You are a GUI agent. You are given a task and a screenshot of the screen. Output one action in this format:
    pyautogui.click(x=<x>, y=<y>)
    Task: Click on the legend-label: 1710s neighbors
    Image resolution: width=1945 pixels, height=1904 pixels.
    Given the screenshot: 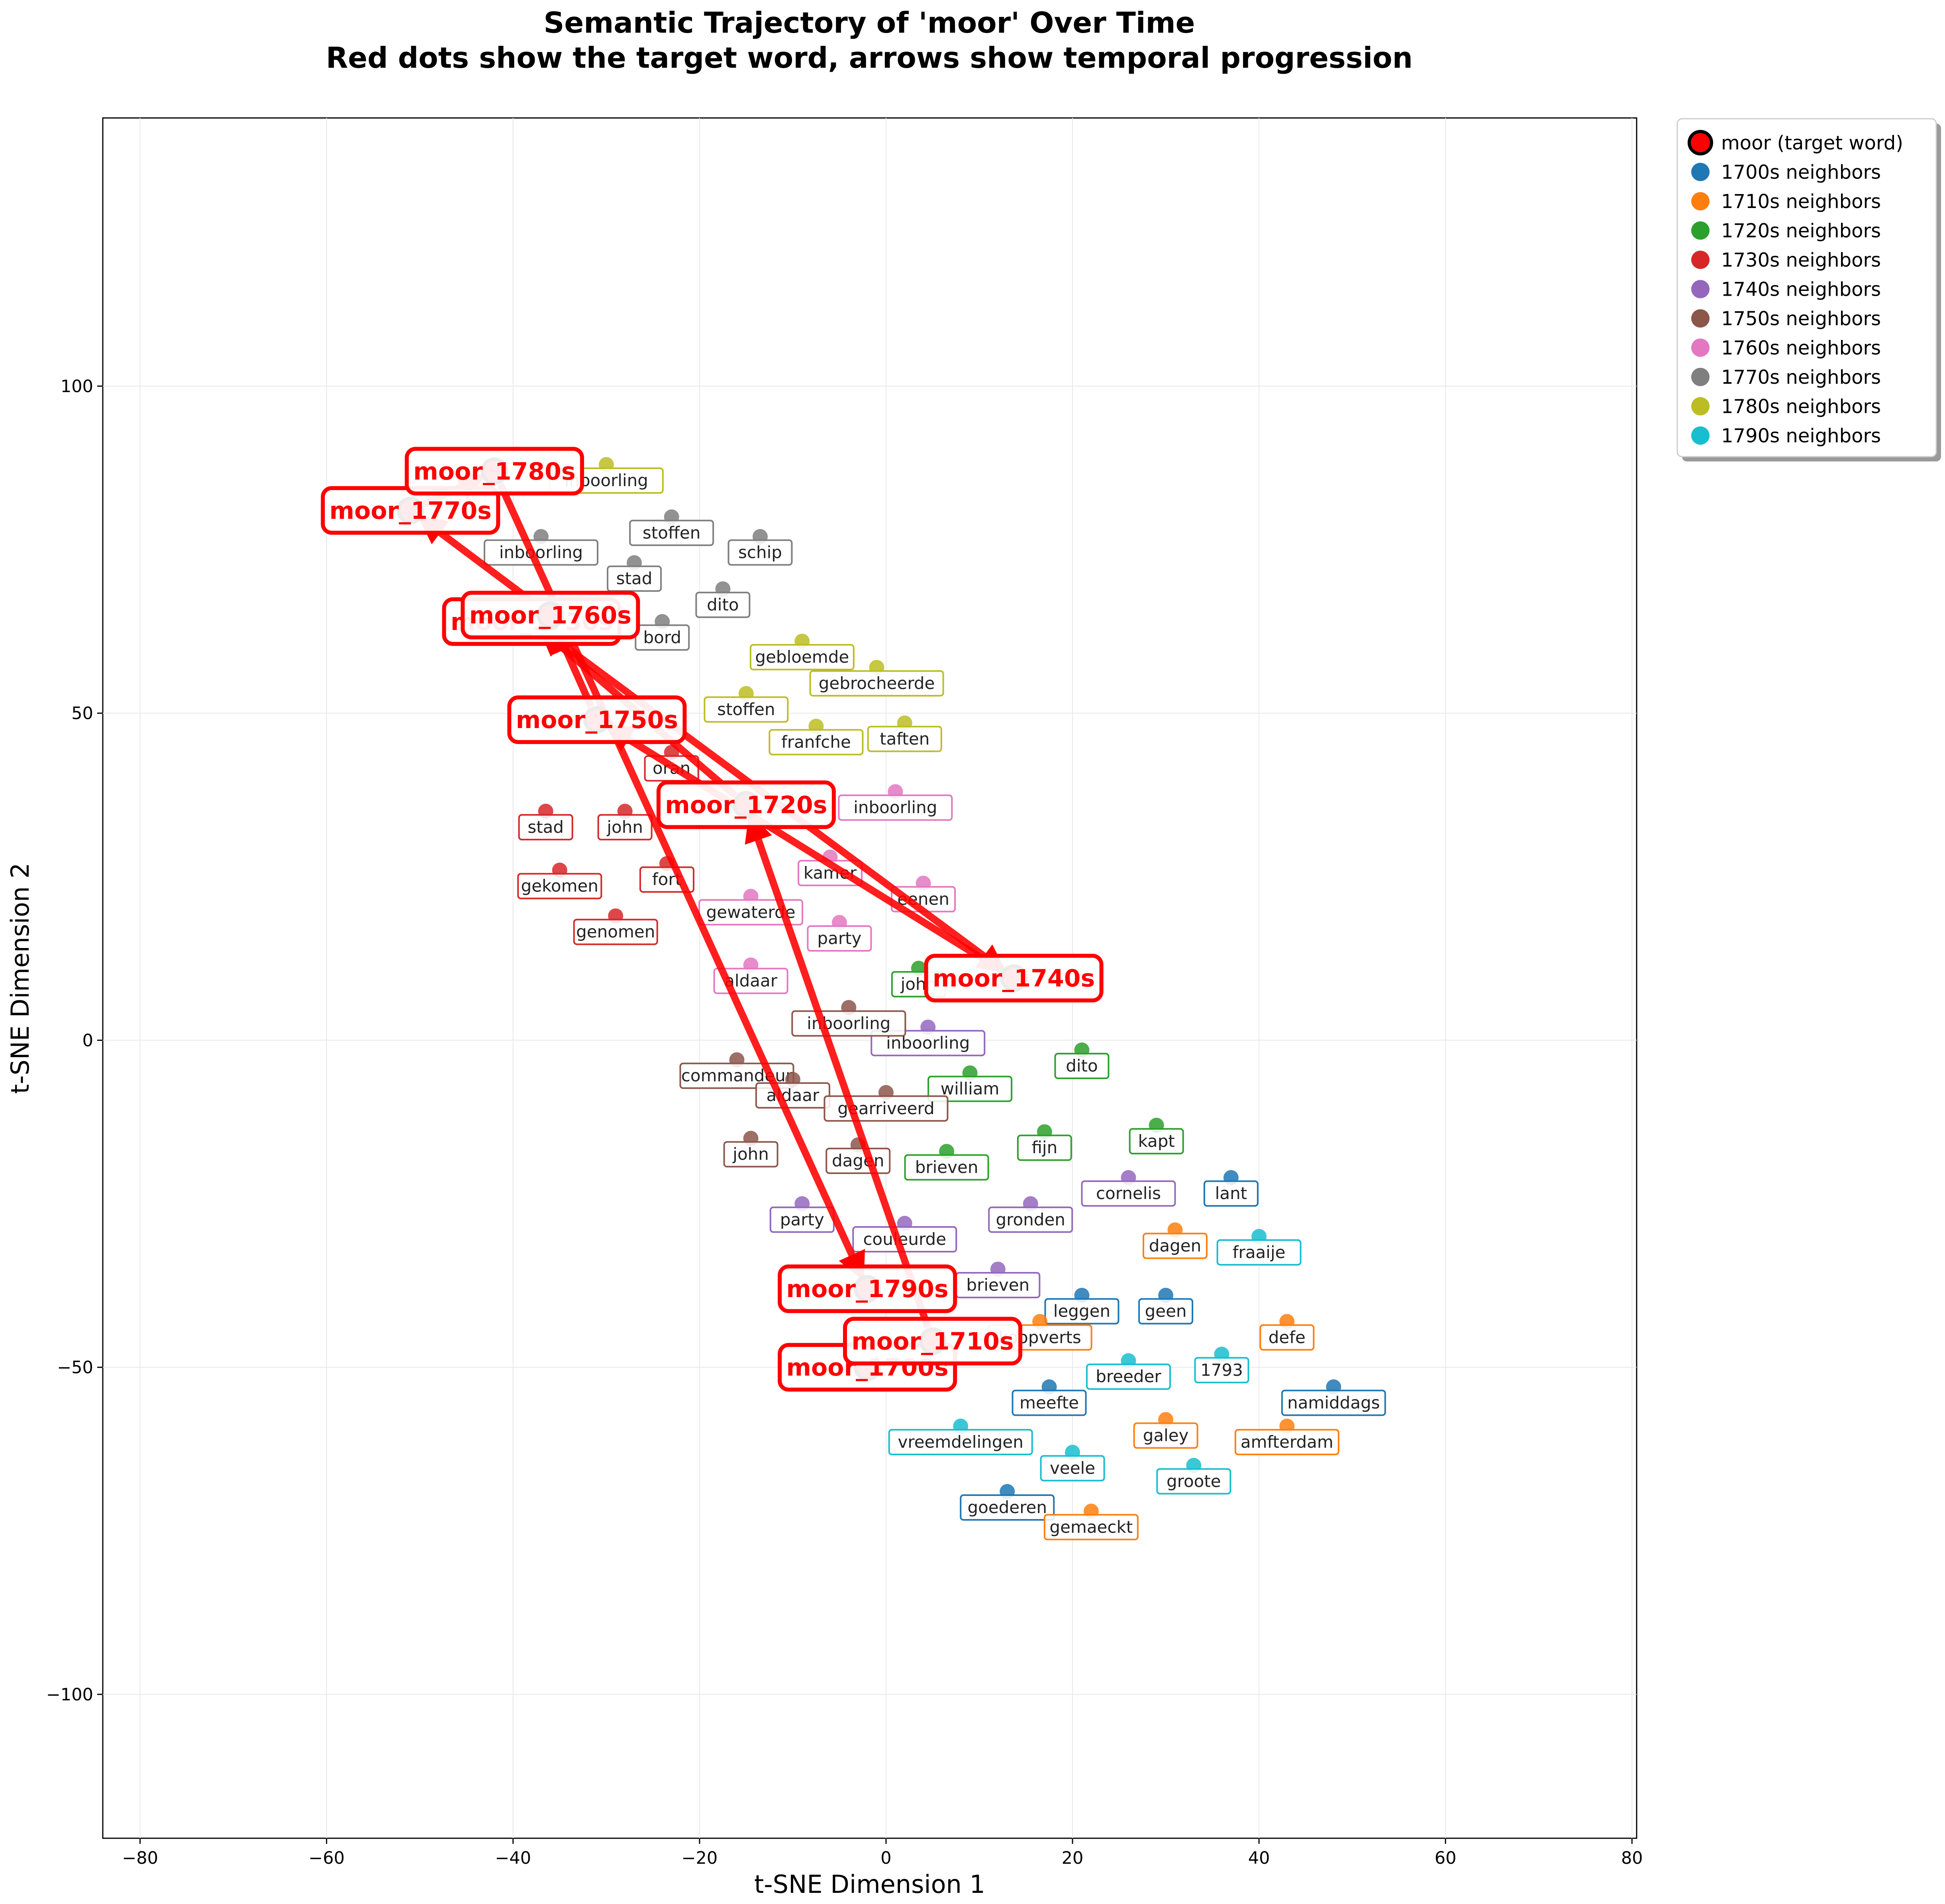 What is the action you would take?
    pyautogui.click(x=1801, y=201)
    